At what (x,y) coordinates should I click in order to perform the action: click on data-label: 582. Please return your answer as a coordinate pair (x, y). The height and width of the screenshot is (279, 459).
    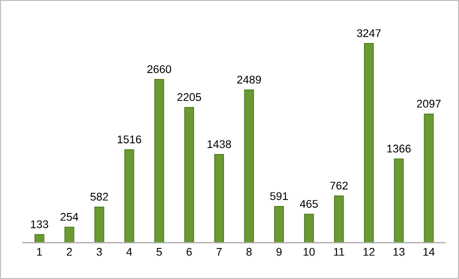
    Looking at the image, I should click on (99, 196).